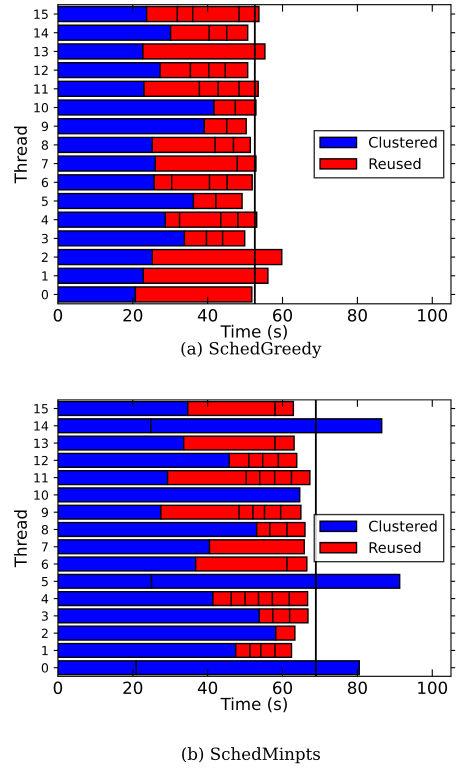  What do you see at coordinates (251, 755) in the screenshot?
I see `text: (b) SchedMinpts` at bounding box center [251, 755].